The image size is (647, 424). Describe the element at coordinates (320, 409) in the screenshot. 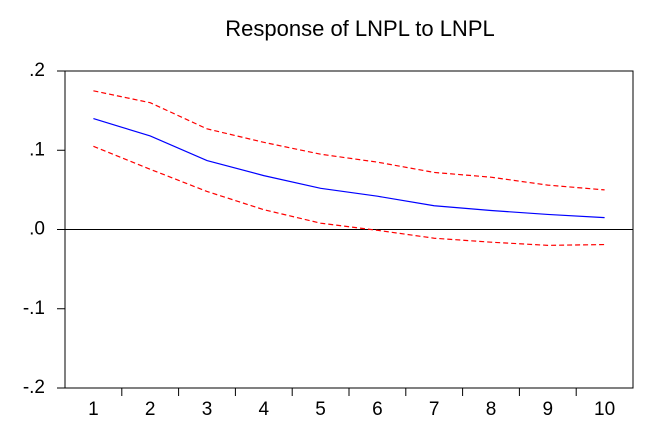

I see `x-tick-label: 5` at that location.